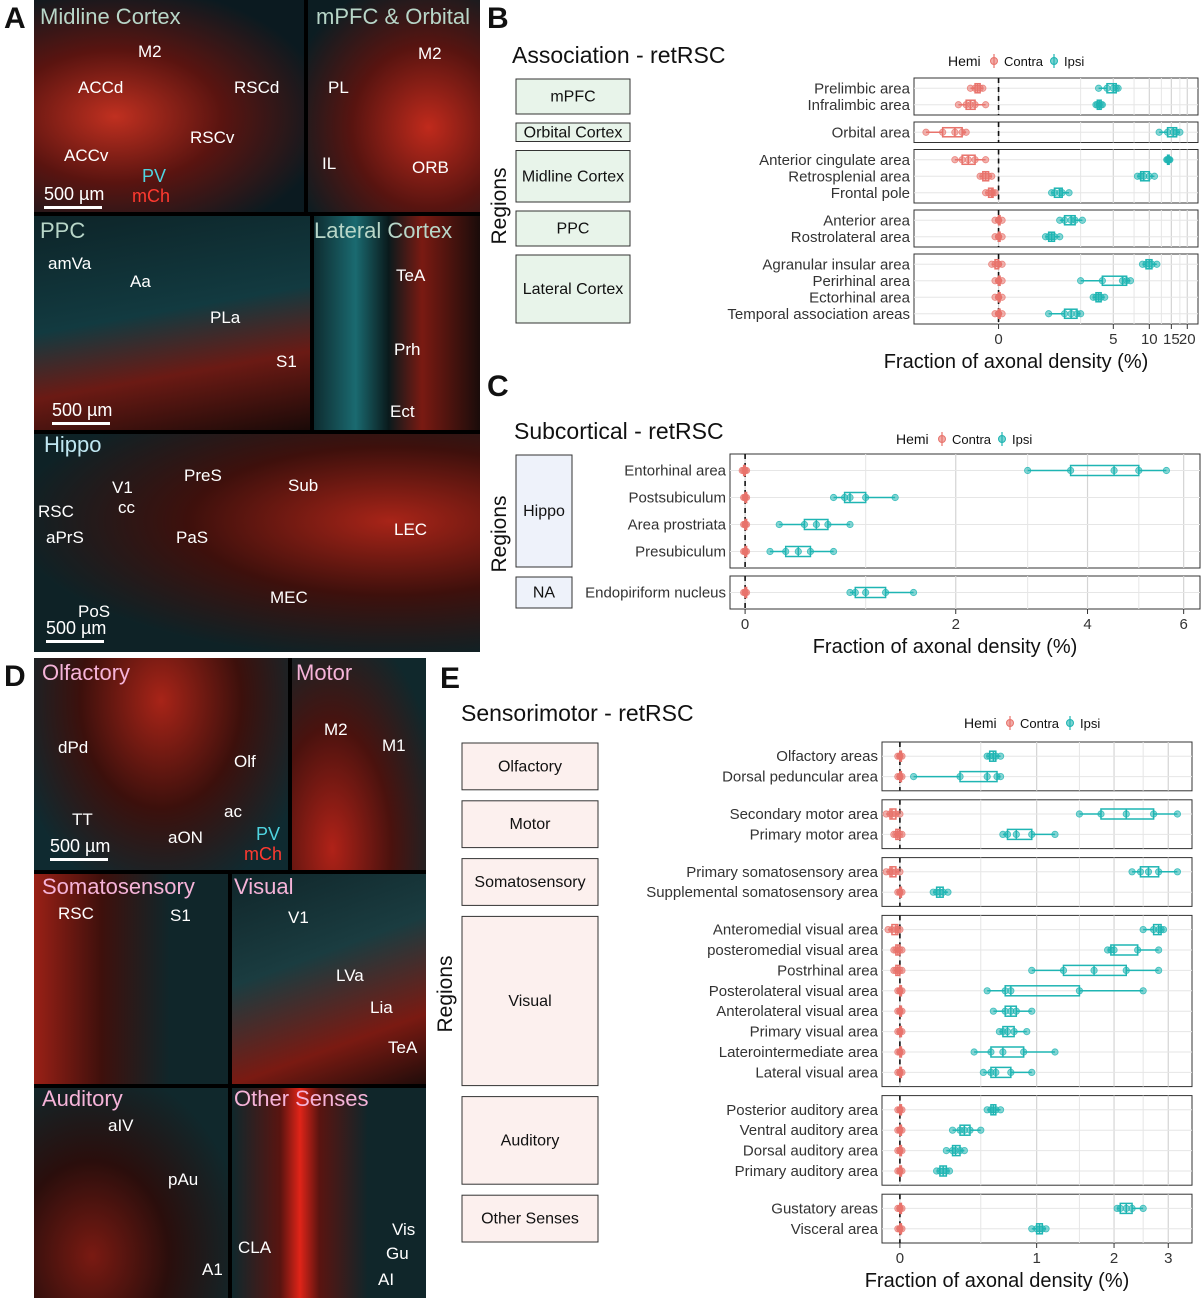 This screenshot has width=1202, height=1300. What do you see at coordinates (866, 220) in the screenshot?
I see `region-tick-label: Anterior area` at bounding box center [866, 220].